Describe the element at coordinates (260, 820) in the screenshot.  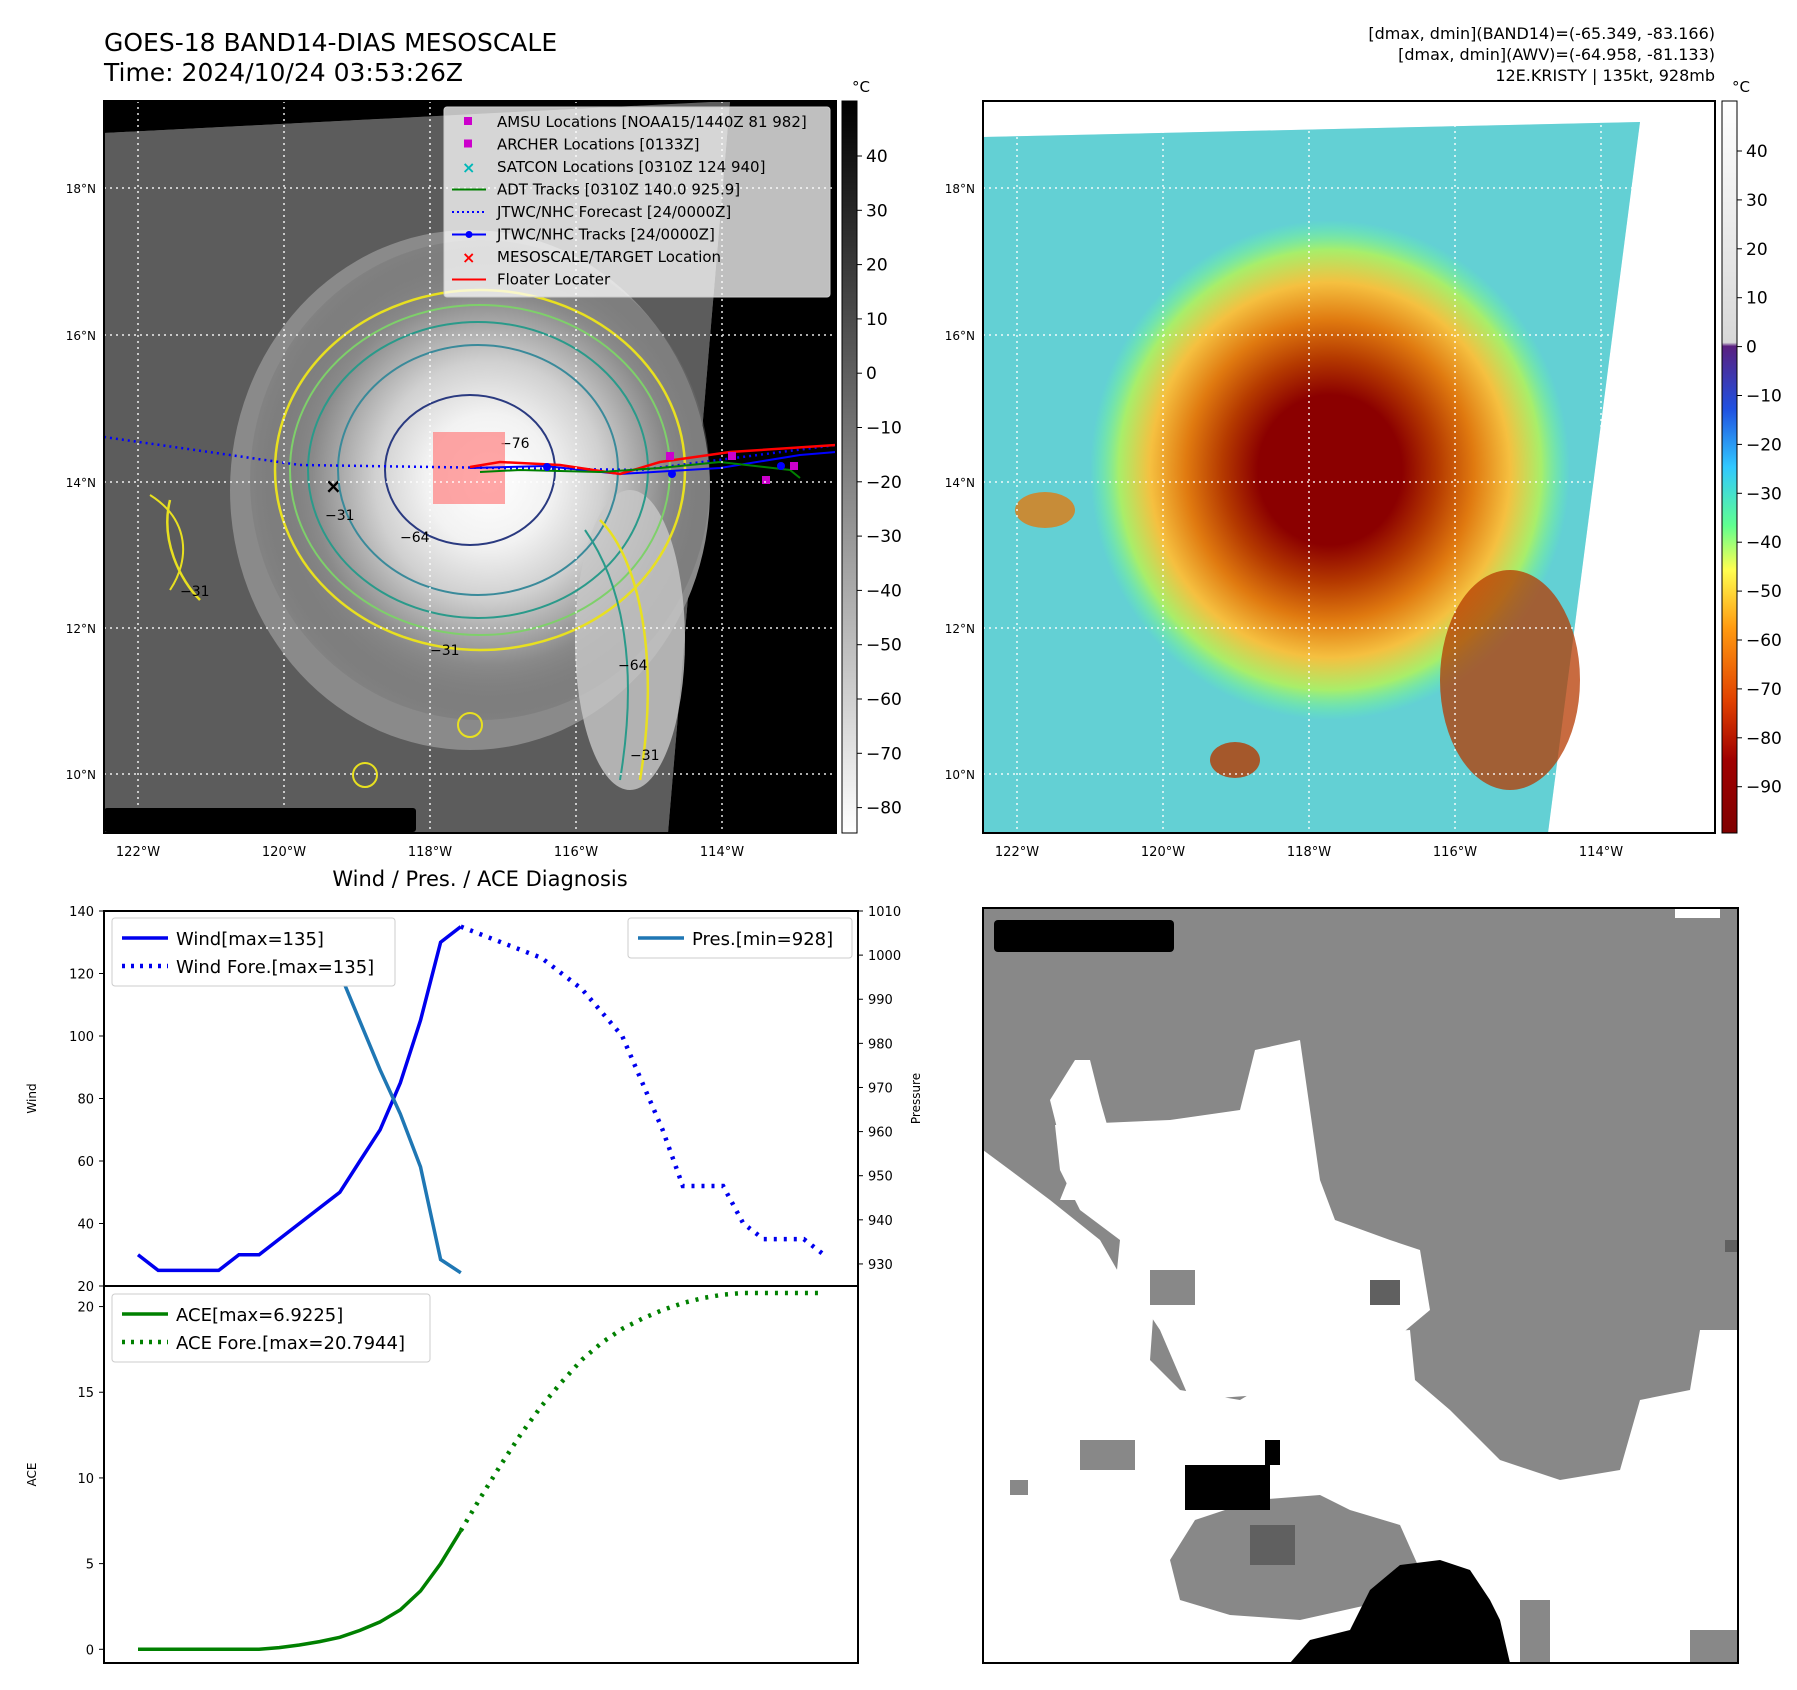
I see `copyright-badge` at that location.